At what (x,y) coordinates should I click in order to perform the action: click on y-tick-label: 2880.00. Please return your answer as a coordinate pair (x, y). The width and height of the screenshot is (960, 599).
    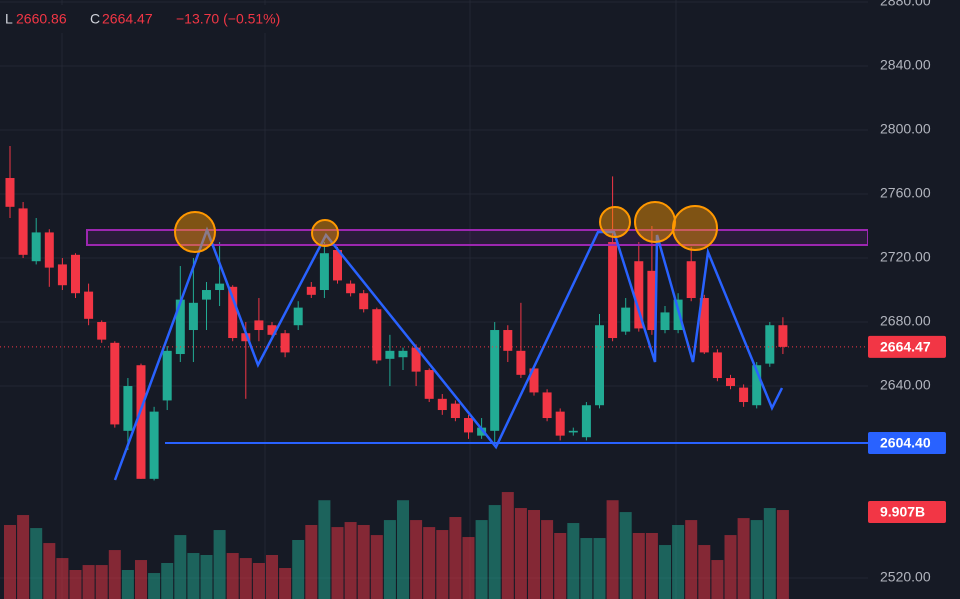
    Looking at the image, I should click on (905, 4).